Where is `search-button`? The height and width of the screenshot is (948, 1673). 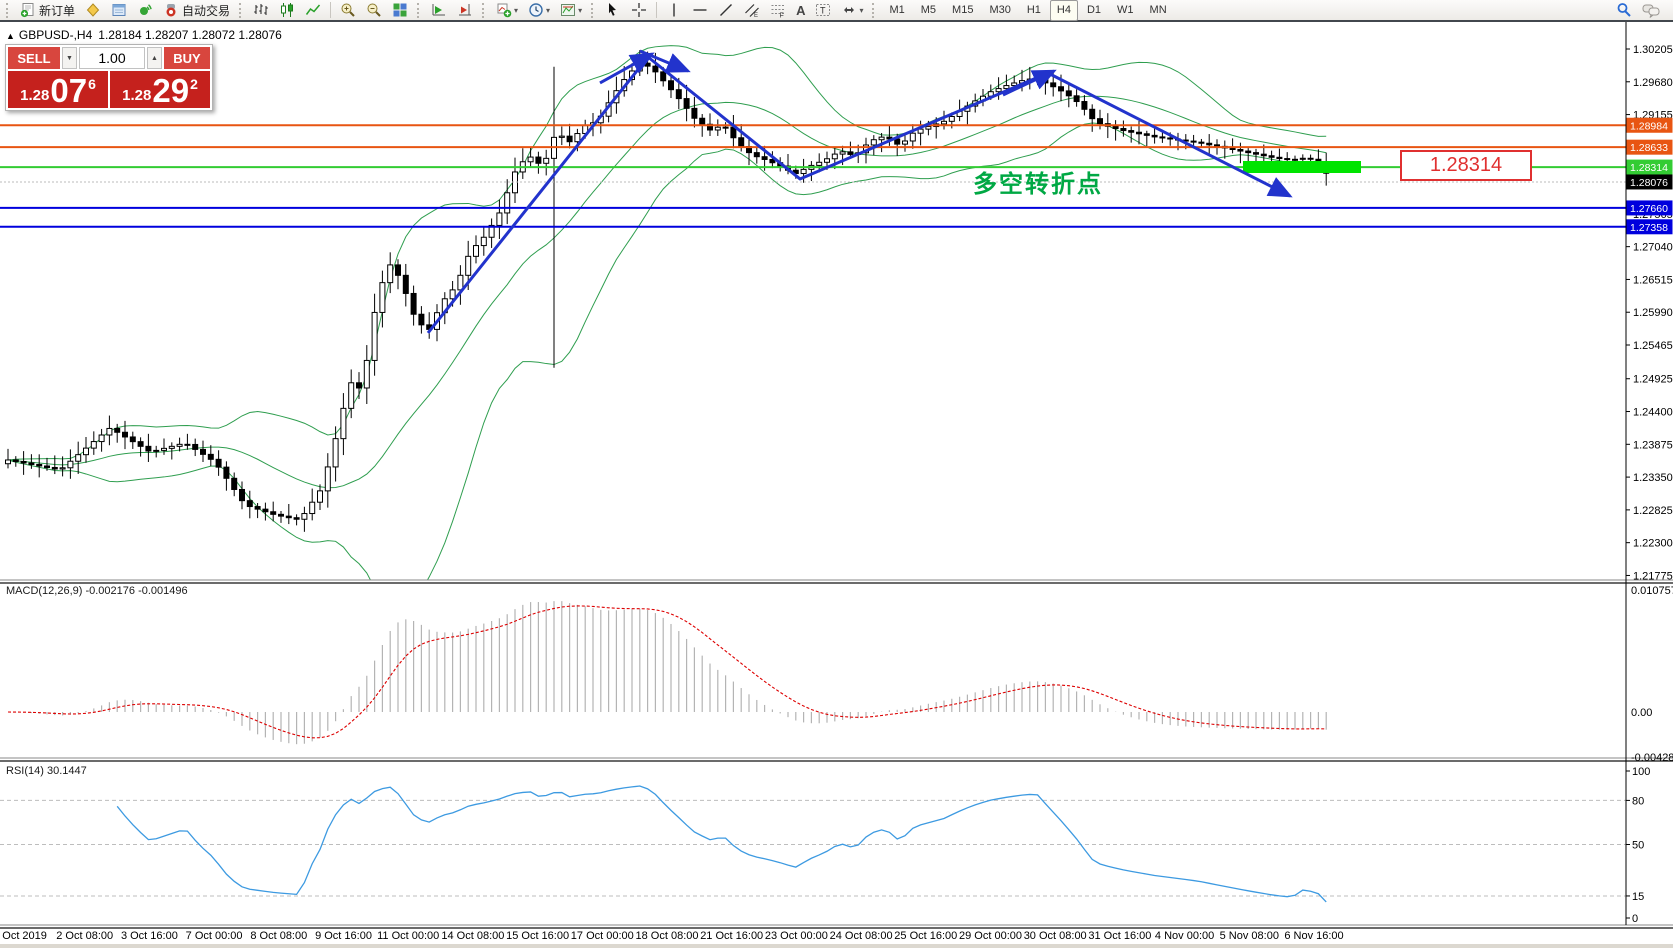
search-button is located at coordinates (1624, 10).